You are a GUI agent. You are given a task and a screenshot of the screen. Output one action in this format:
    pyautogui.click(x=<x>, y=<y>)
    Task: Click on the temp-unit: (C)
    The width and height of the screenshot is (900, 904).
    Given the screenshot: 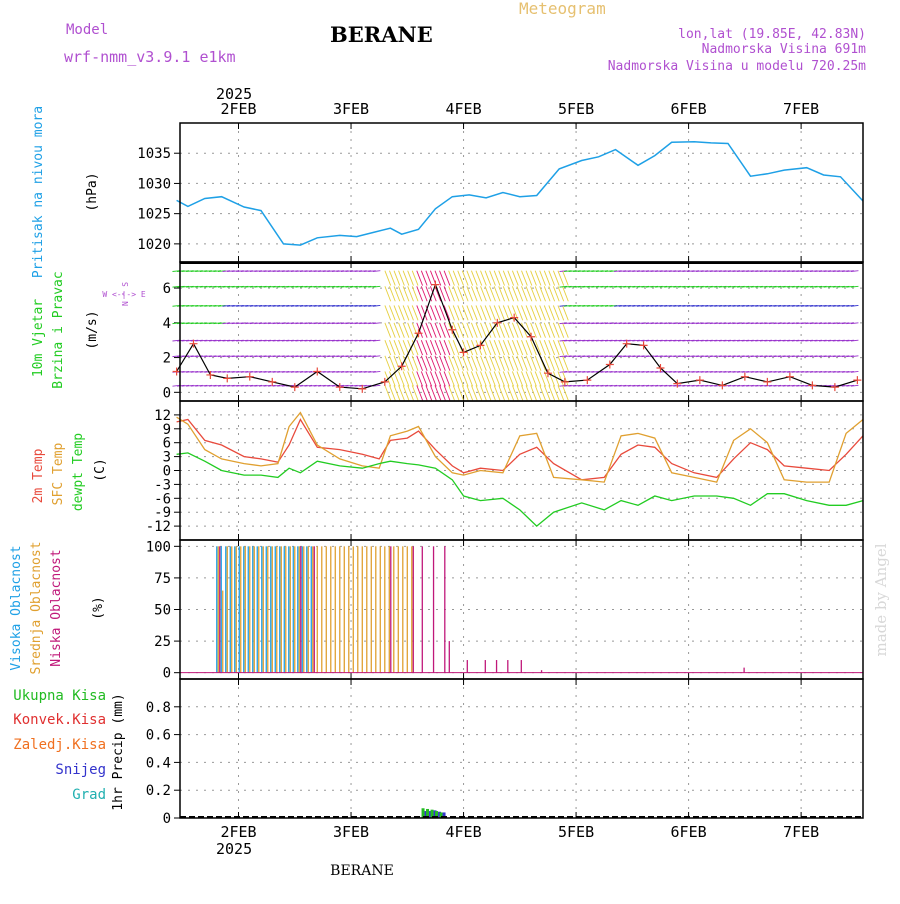 What is the action you would take?
    pyautogui.click(x=100, y=469)
    